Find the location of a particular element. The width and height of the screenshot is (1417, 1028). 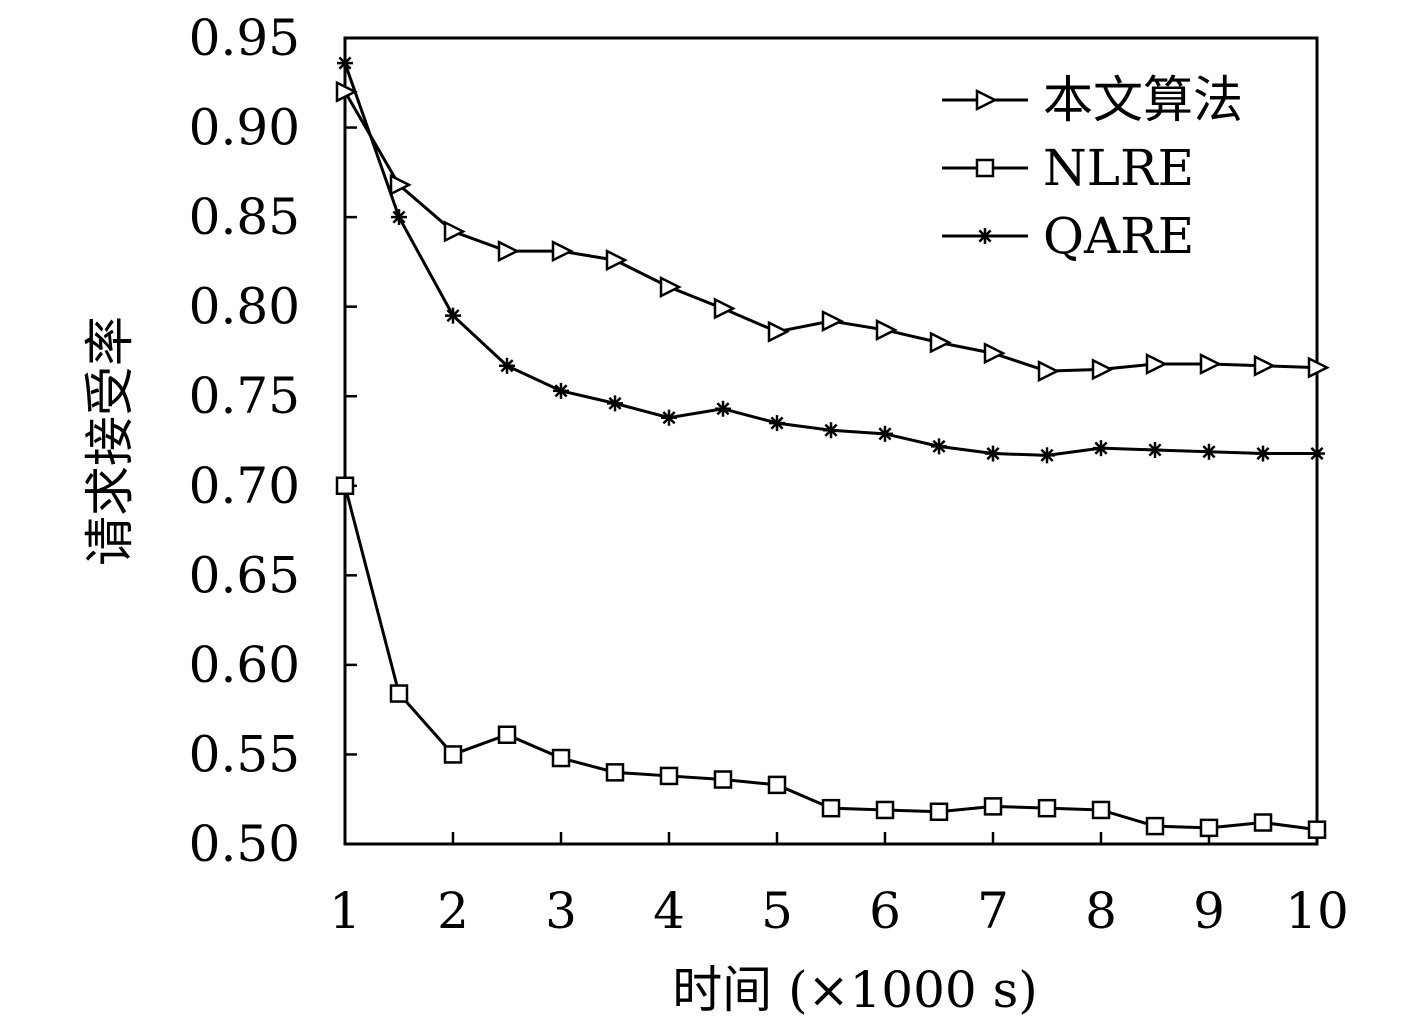

x-tick-label: 10 is located at coordinates (1317, 911).